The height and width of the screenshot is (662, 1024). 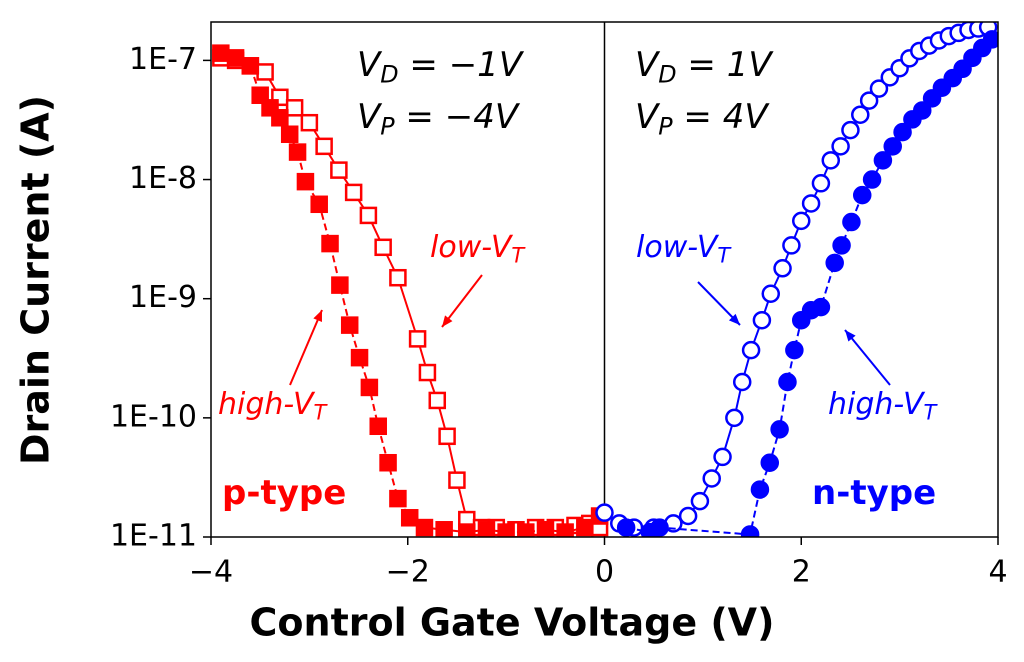 I want to click on x-axis-label: Control Gate Voltage (V), so click(x=512, y=623).